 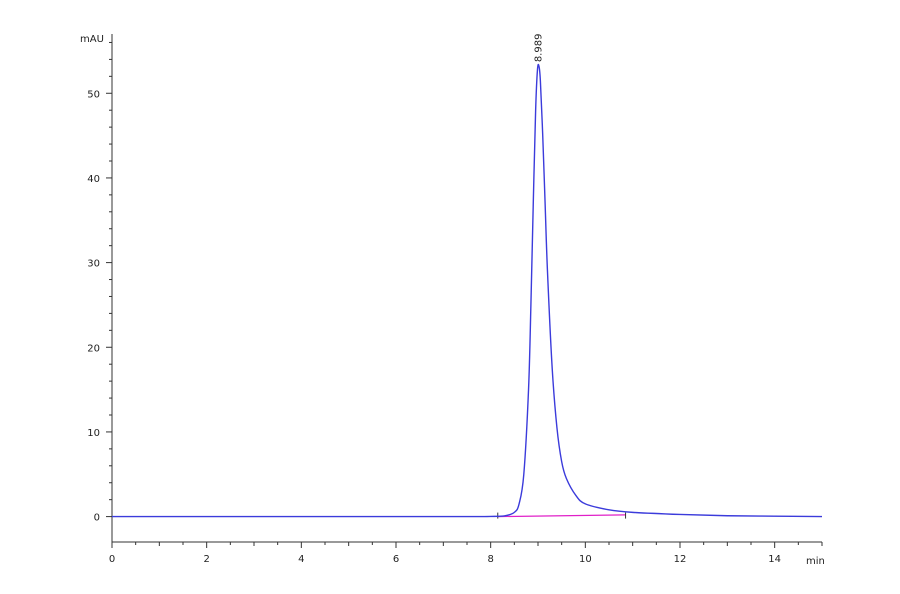 What do you see at coordinates (112, 559) in the screenshot?
I see `x-tick-label: 0` at bounding box center [112, 559].